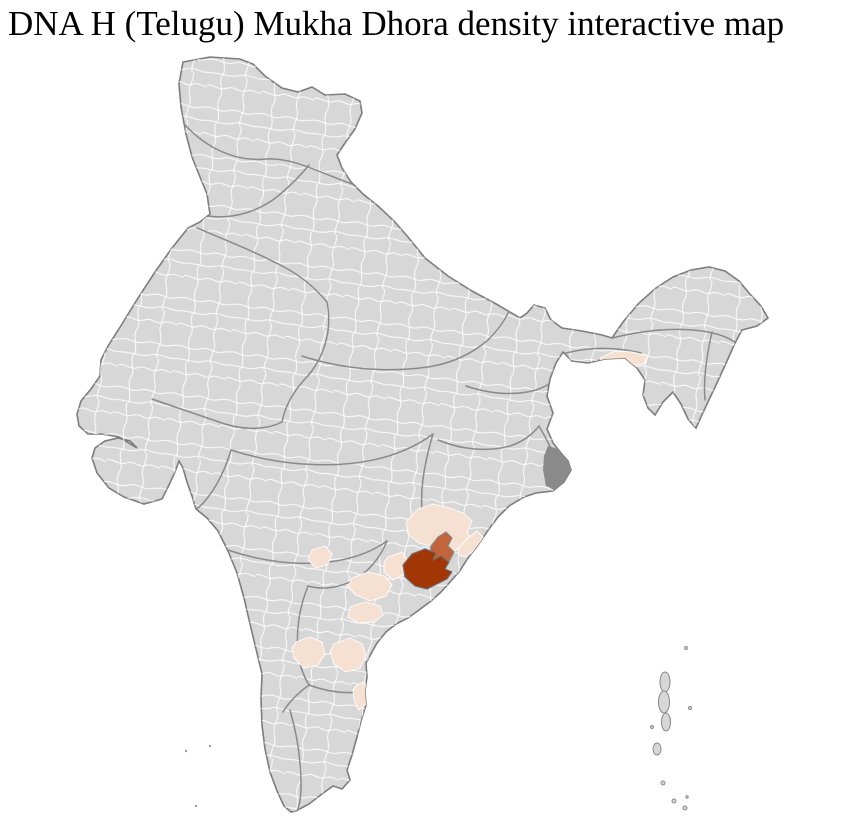 Image resolution: width=862 pixels, height=831 pixels. I want to click on lakshadweep-islands, so click(198, 776).